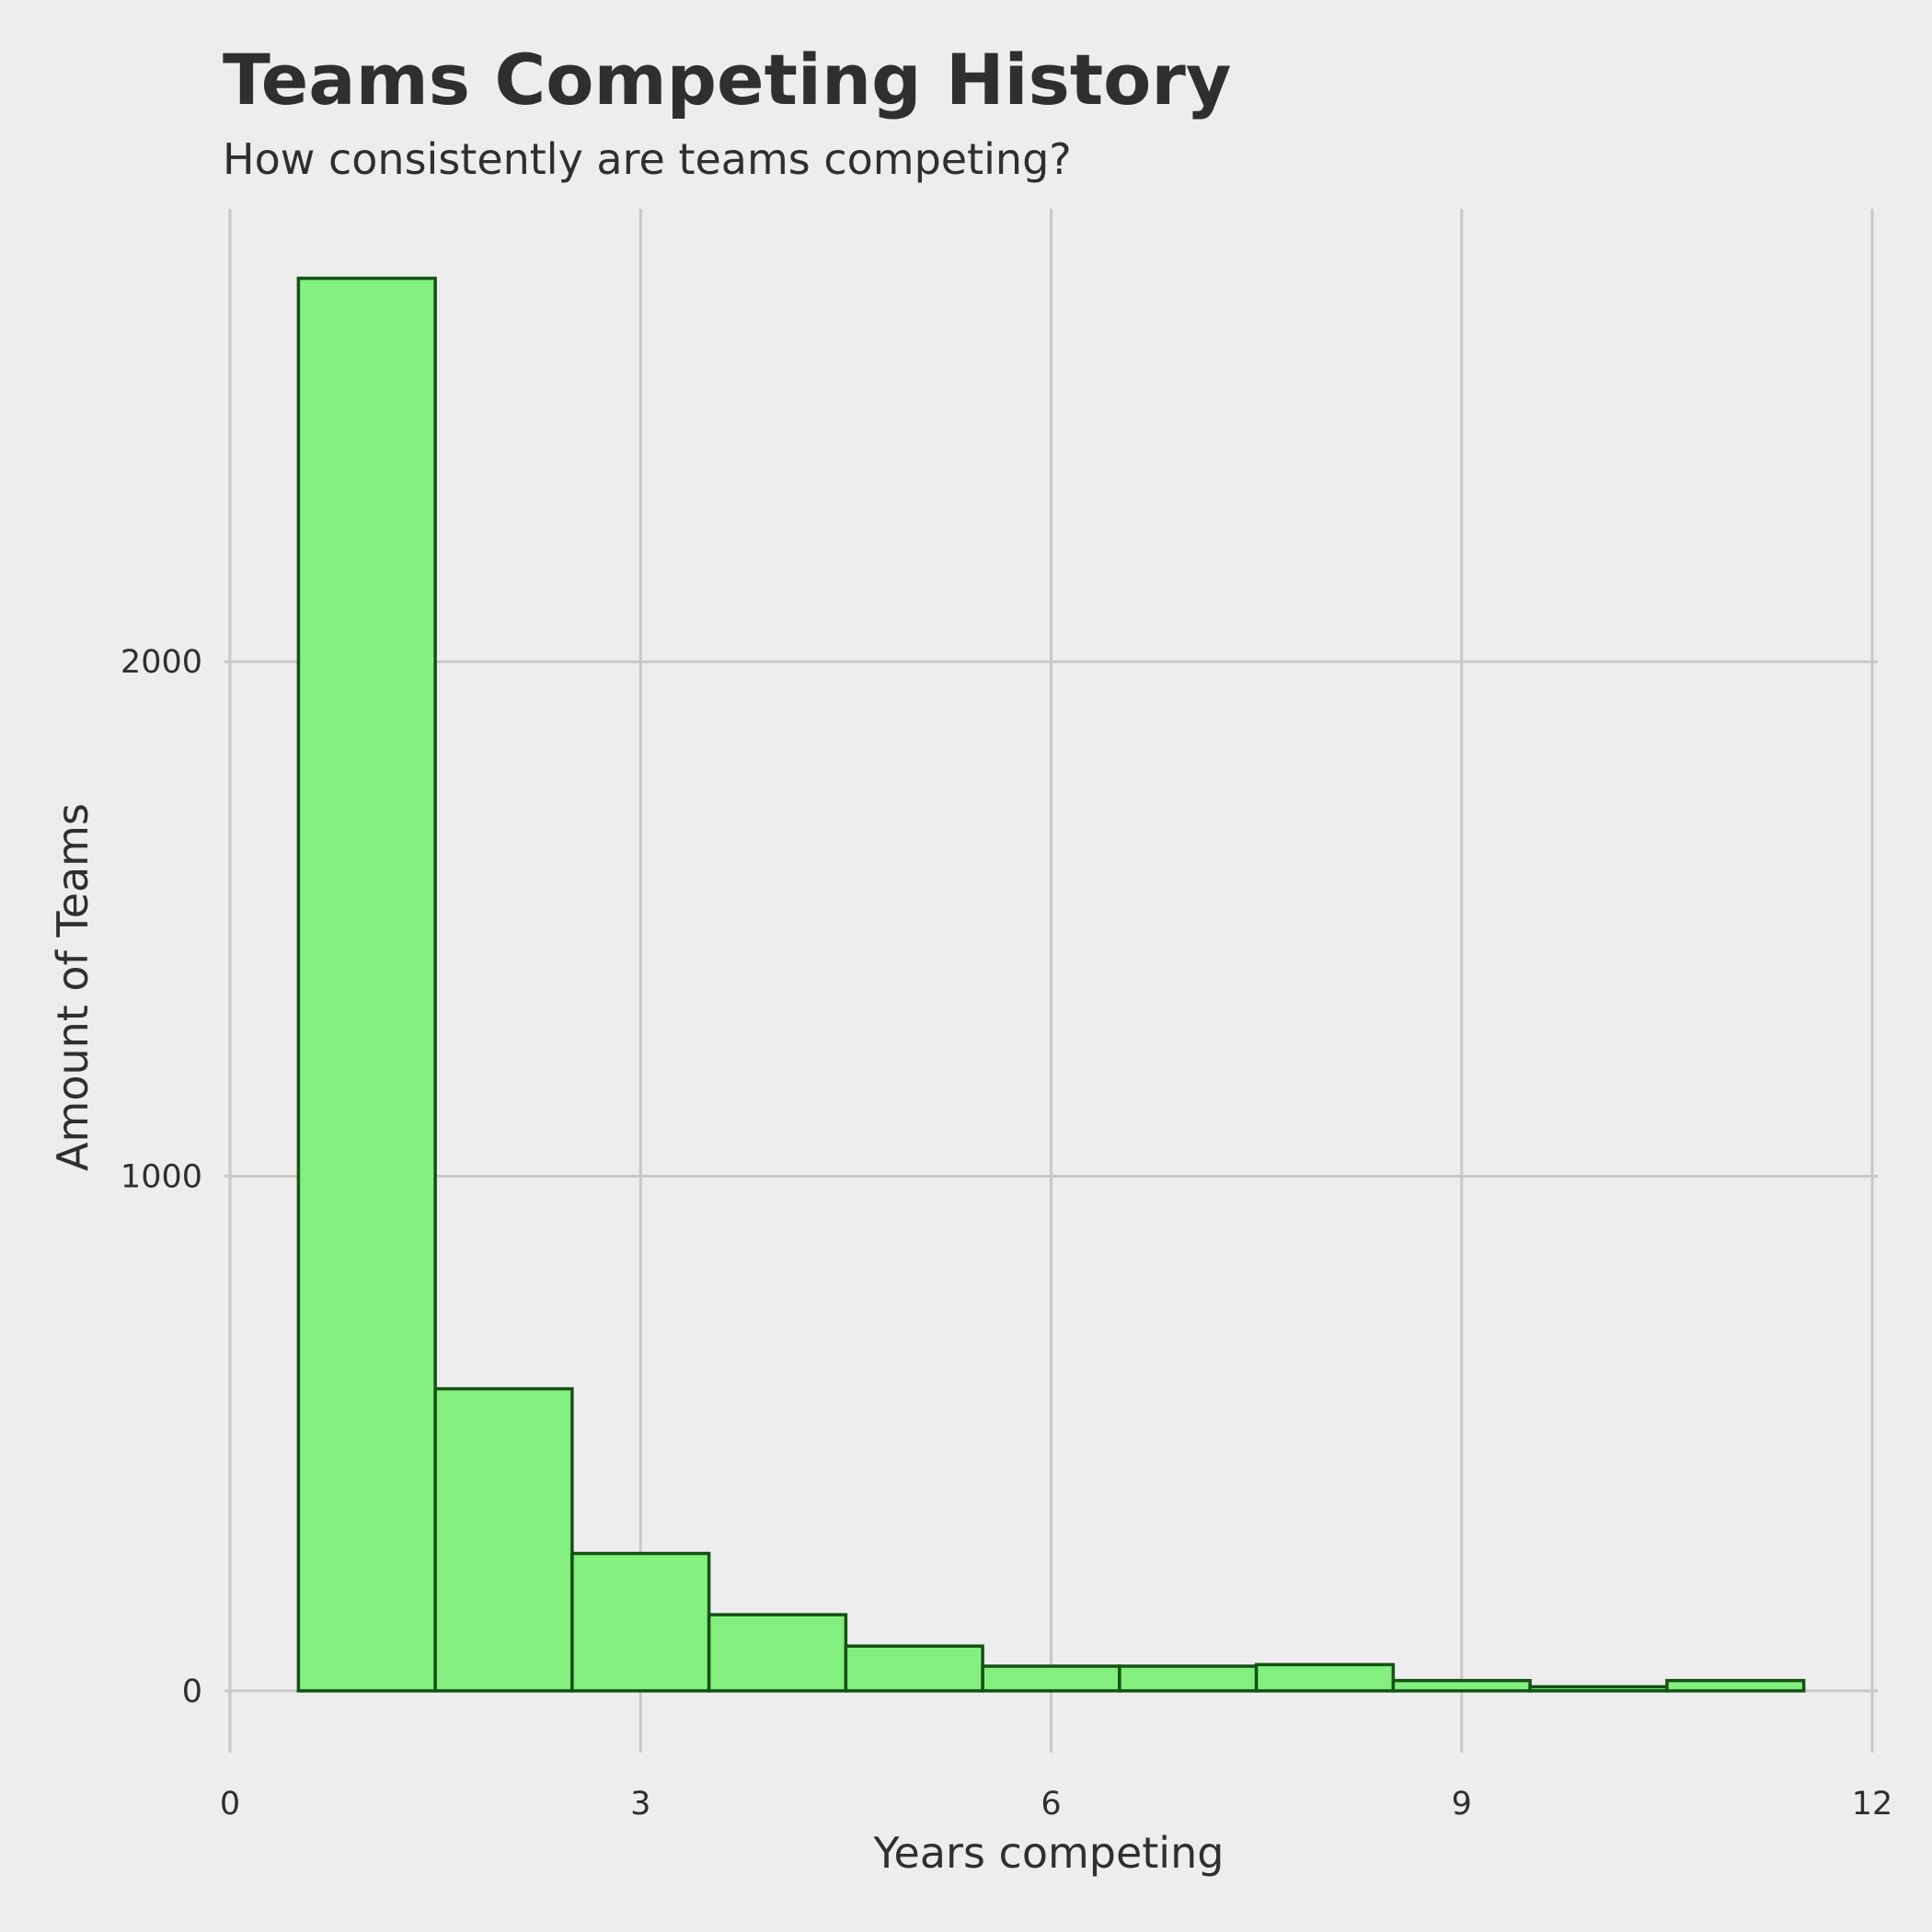 The height and width of the screenshot is (1932, 1932). What do you see at coordinates (640, 1804) in the screenshot?
I see `x-tick-label: 3` at bounding box center [640, 1804].